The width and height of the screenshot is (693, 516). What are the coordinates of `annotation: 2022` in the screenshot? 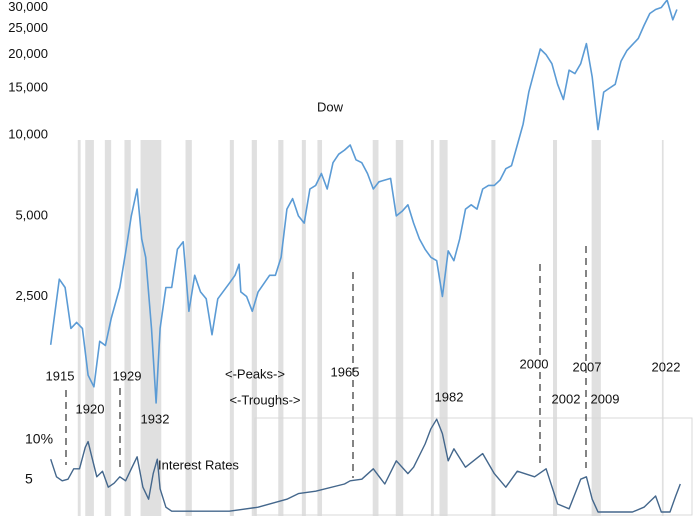 It's located at (666, 366).